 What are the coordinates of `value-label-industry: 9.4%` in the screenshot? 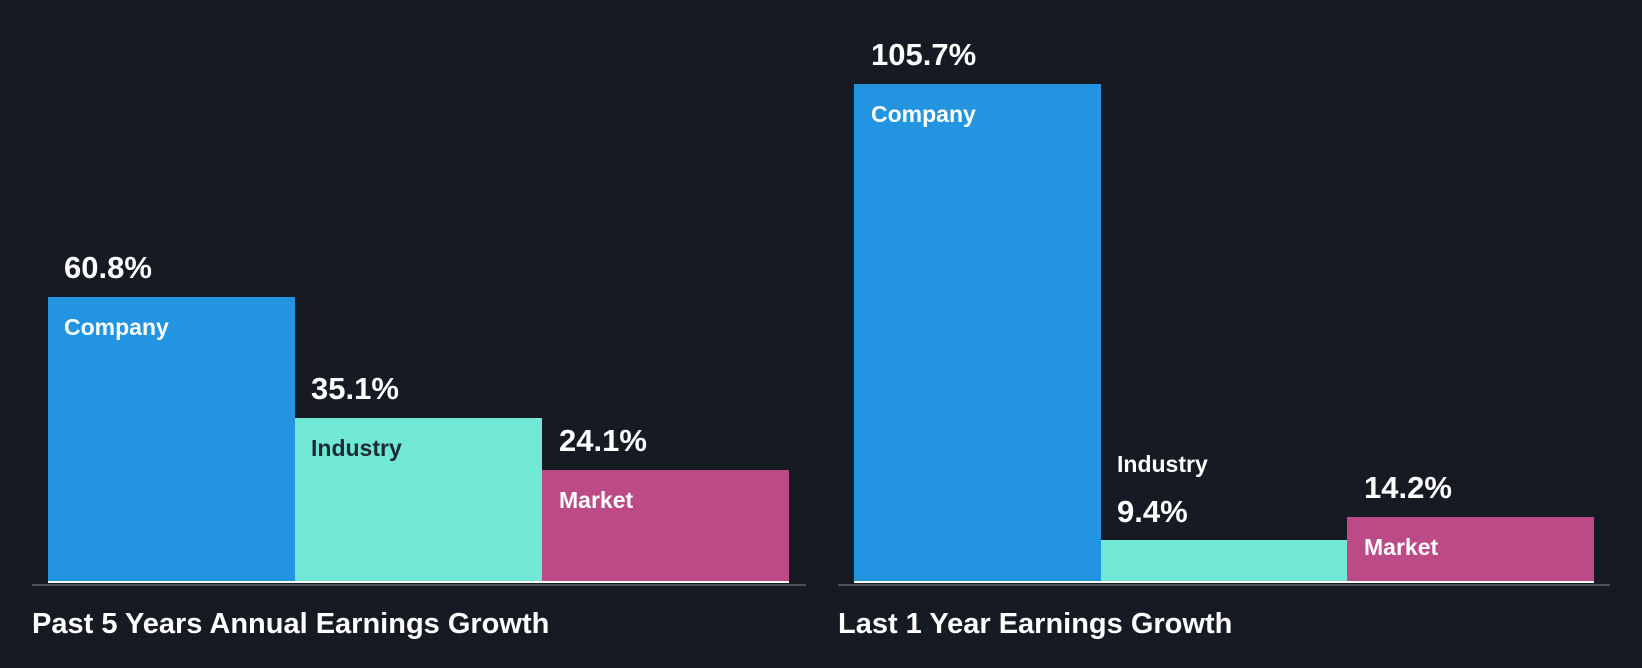 It's located at (1152, 511).